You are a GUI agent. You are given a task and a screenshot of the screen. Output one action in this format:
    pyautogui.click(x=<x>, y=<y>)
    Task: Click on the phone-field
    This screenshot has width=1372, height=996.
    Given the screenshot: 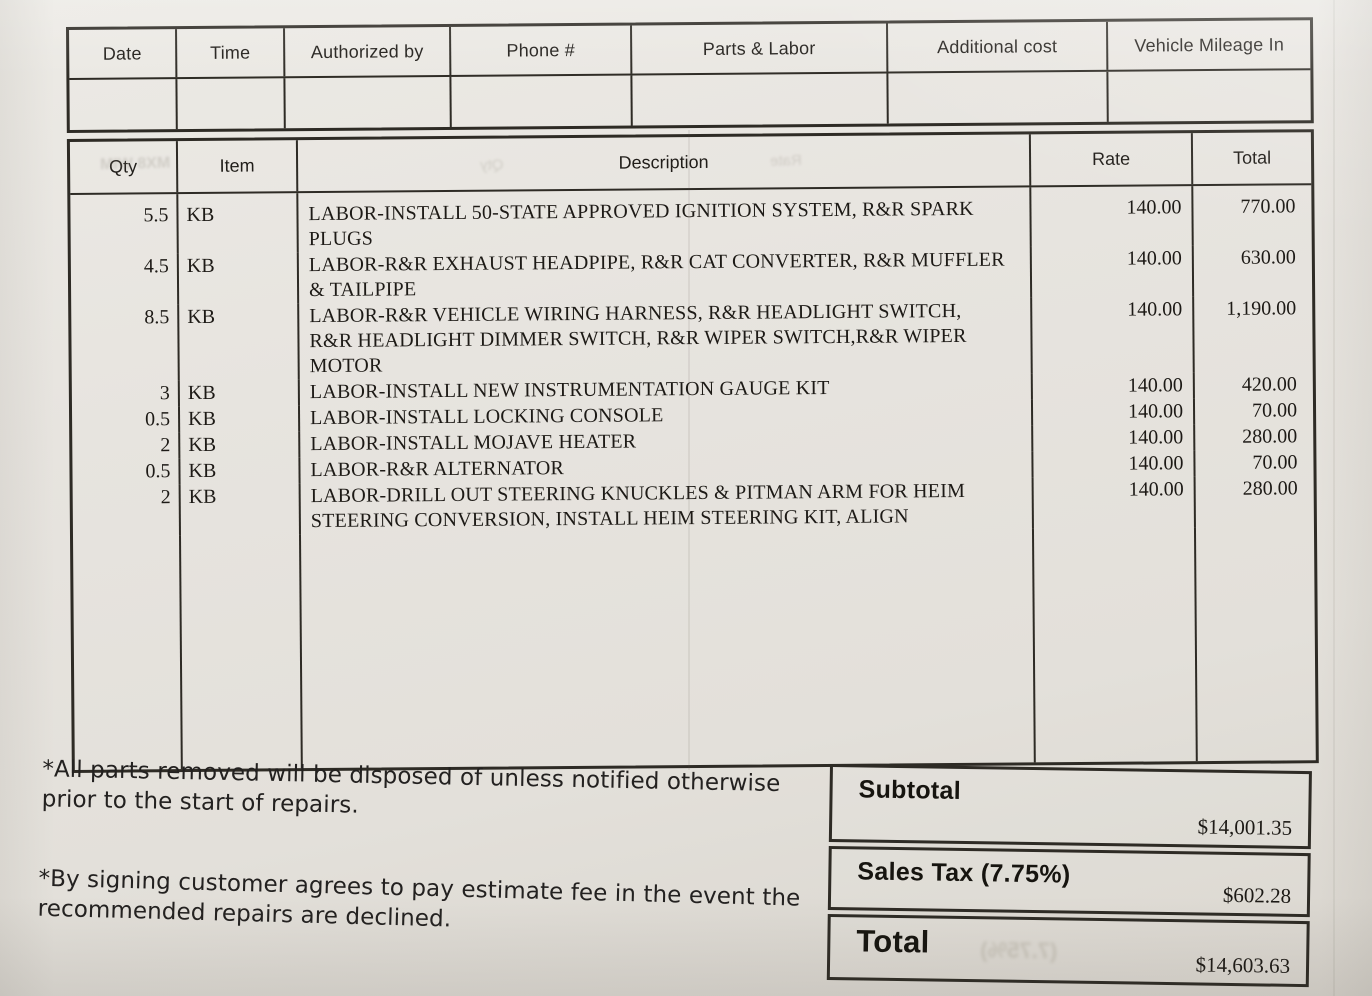 What is the action you would take?
    pyautogui.click(x=542, y=101)
    